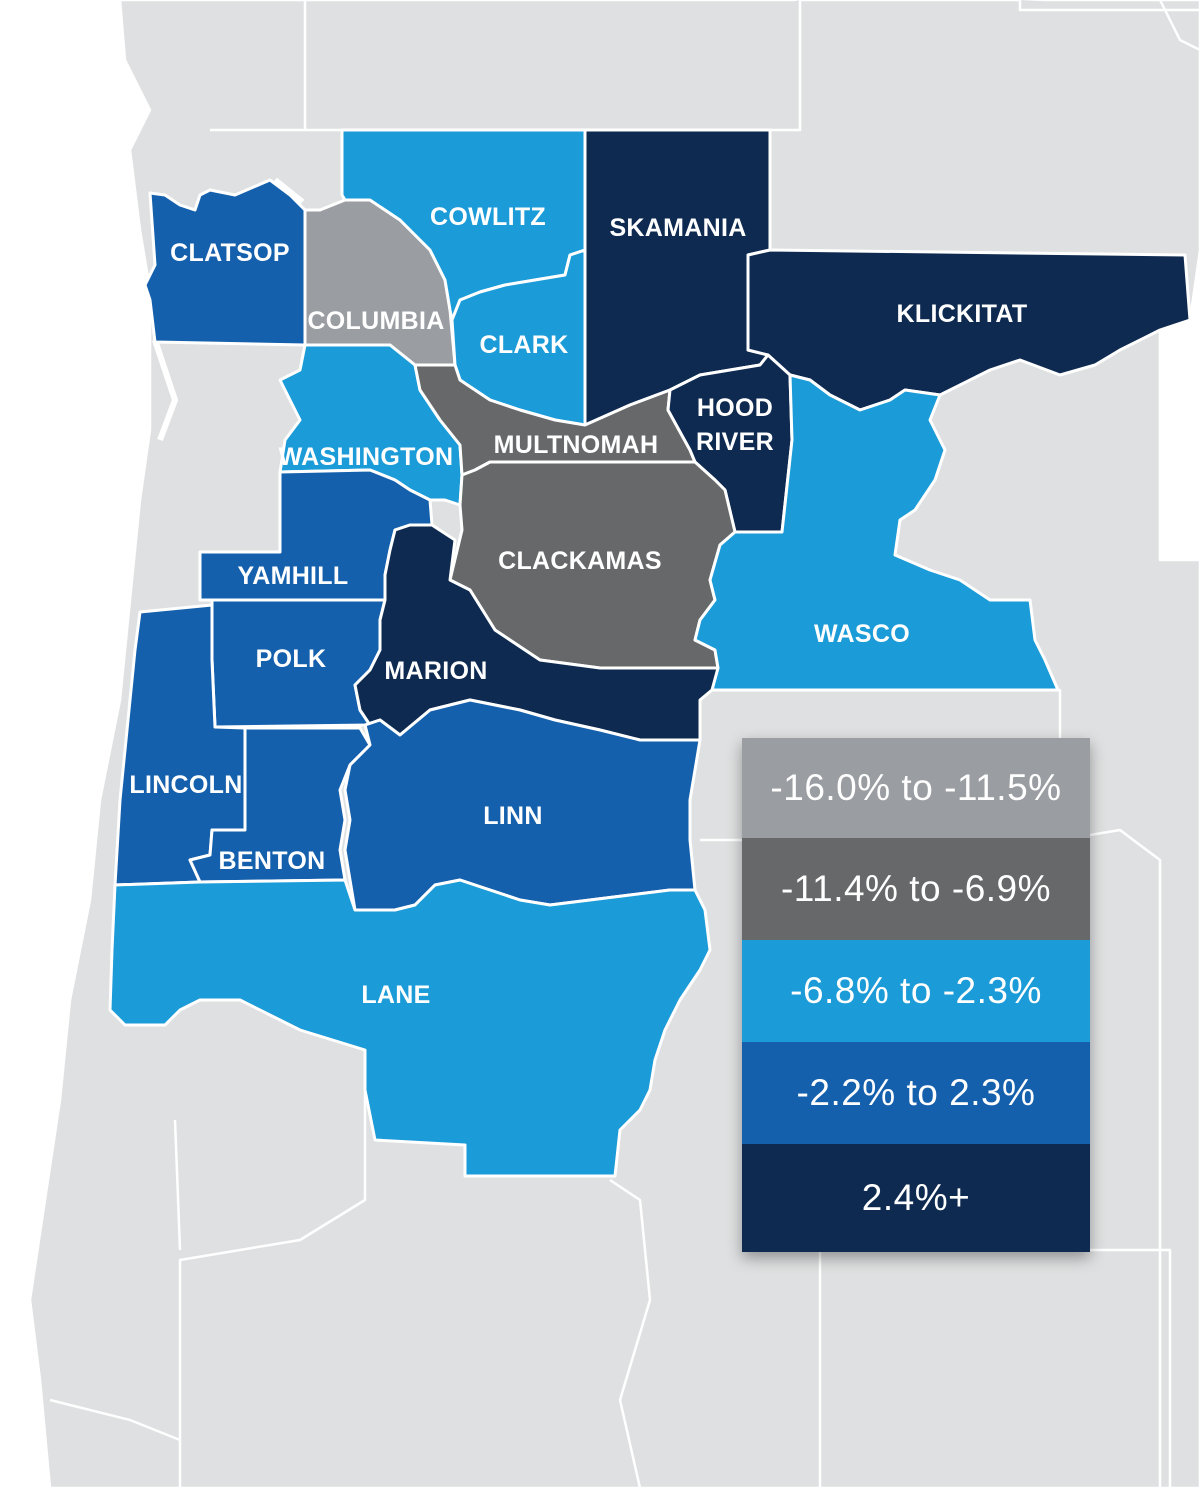 This screenshot has width=1200, height=1488. What do you see at coordinates (735, 442) in the screenshot?
I see `label-hood-river-line2: RIVER` at bounding box center [735, 442].